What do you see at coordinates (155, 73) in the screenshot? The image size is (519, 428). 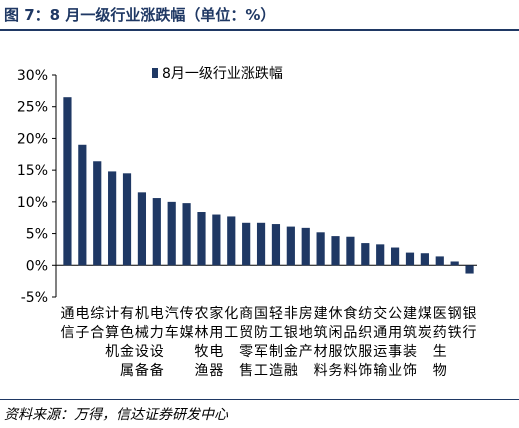 I see `legend-swatch` at bounding box center [155, 73].